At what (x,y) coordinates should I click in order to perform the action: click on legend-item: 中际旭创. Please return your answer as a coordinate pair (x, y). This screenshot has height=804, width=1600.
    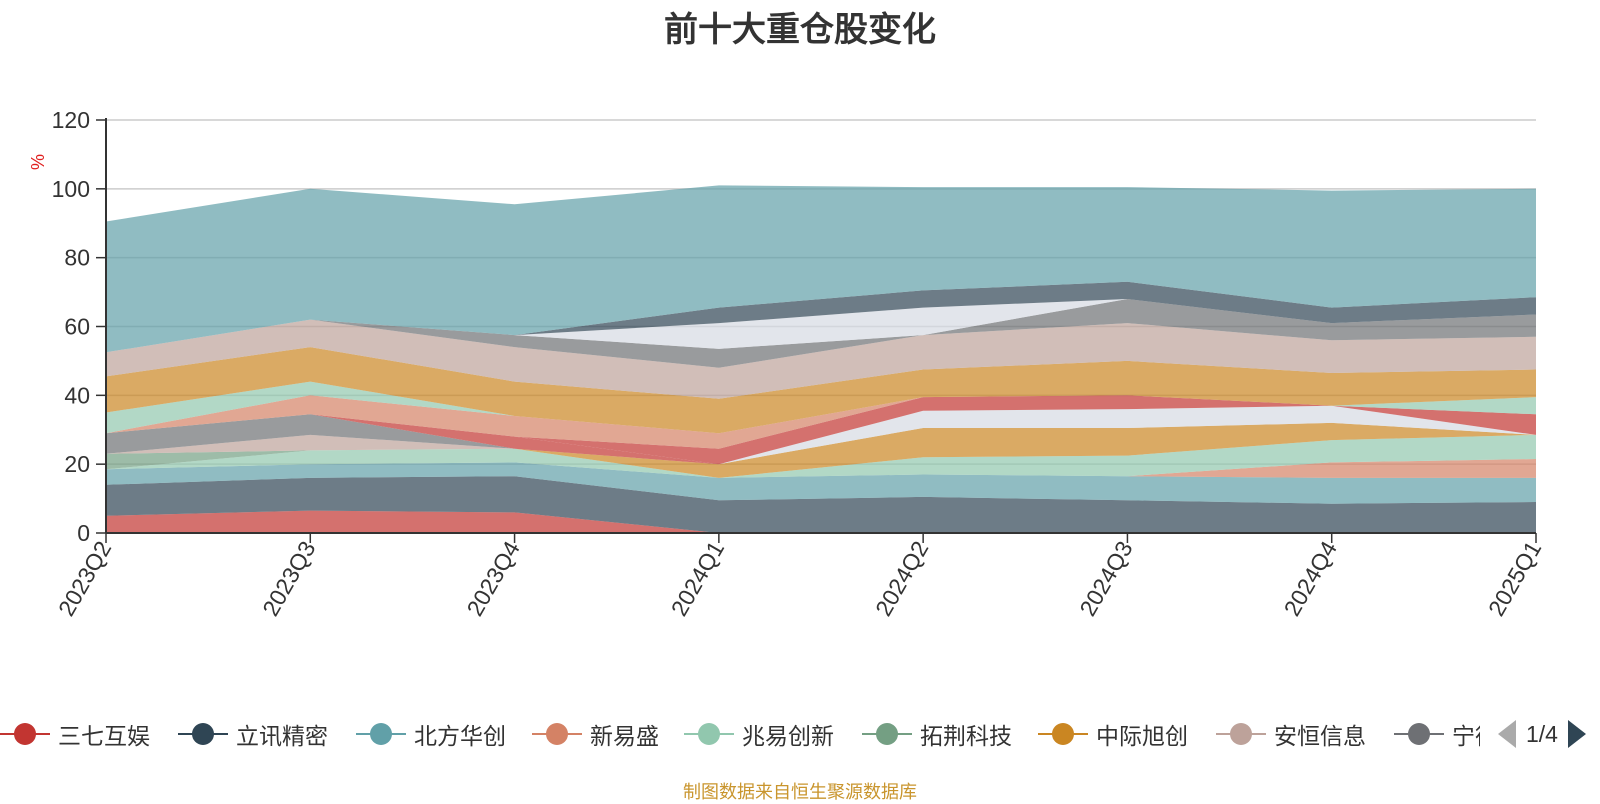
    Looking at the image, I should click on (1113, 734).